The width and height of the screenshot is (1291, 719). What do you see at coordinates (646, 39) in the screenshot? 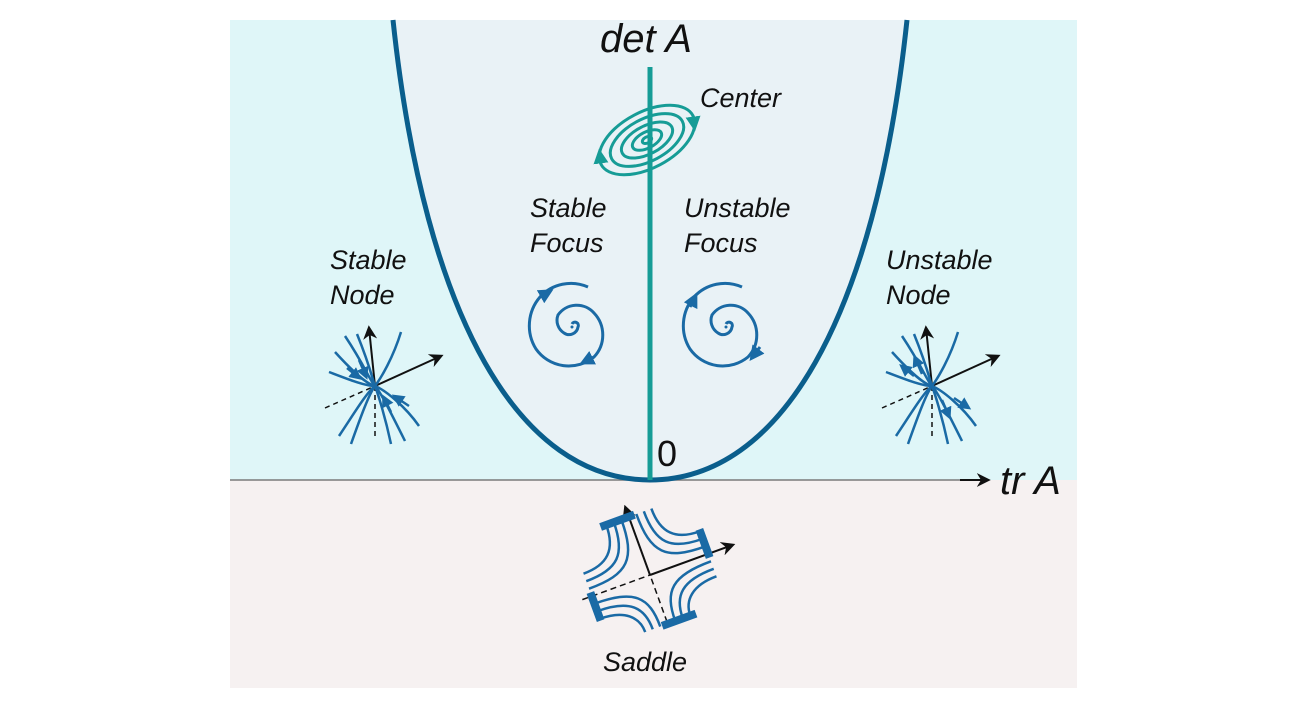
I see `det-axis-label: det A` at bounding box center [646, 39].